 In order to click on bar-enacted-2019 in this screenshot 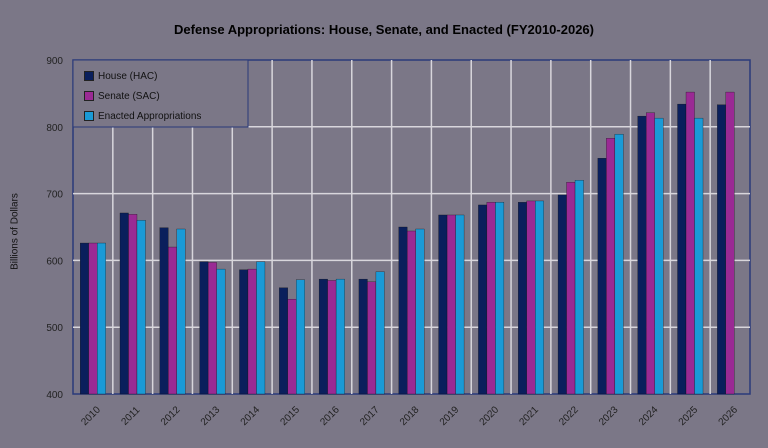, I will do `click(460, 304)`.